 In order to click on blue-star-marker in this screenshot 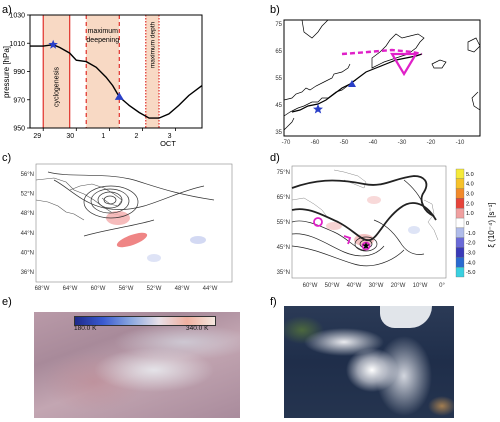, I will do `click(318, 109)`.